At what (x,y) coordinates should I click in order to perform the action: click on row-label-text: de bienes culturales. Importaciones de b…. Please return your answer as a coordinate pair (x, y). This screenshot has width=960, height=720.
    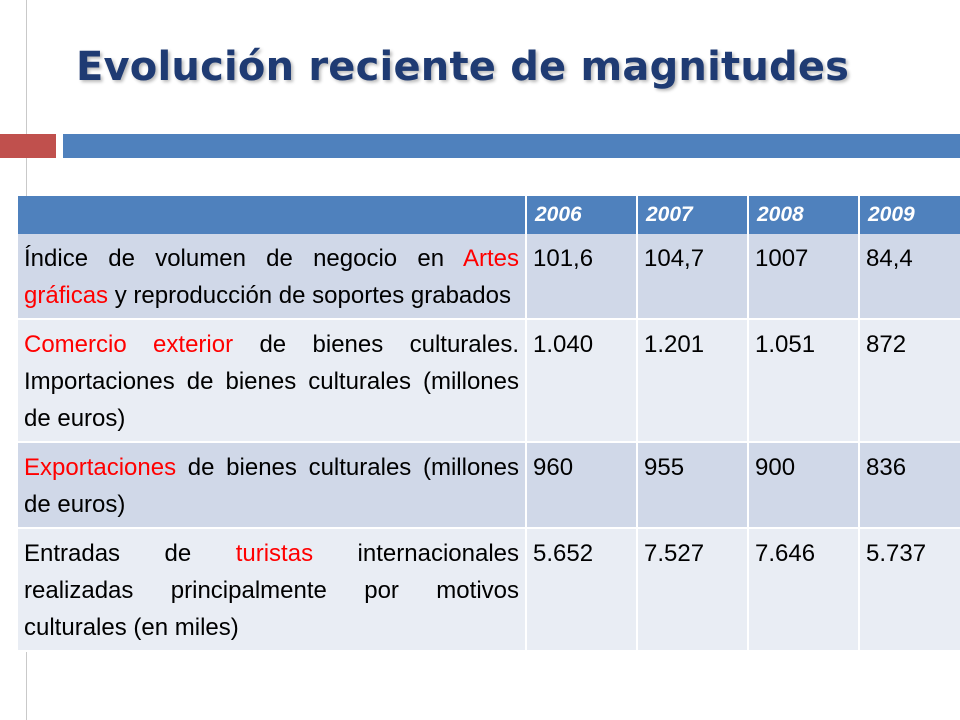
    Looking at the image, I should click on (271, 381).